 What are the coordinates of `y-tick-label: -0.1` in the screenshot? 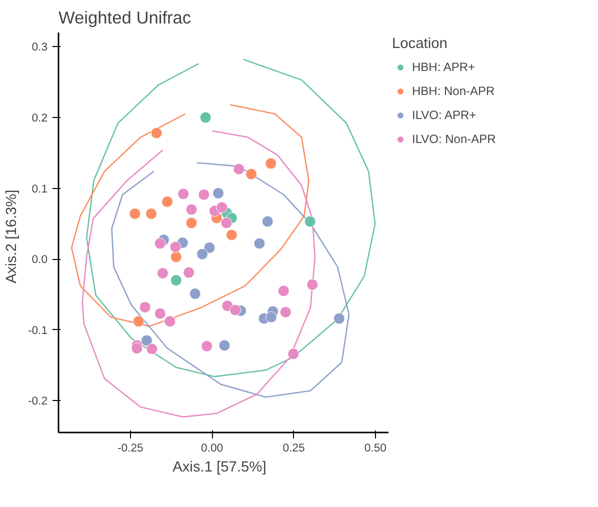 It's located at (38, 330).